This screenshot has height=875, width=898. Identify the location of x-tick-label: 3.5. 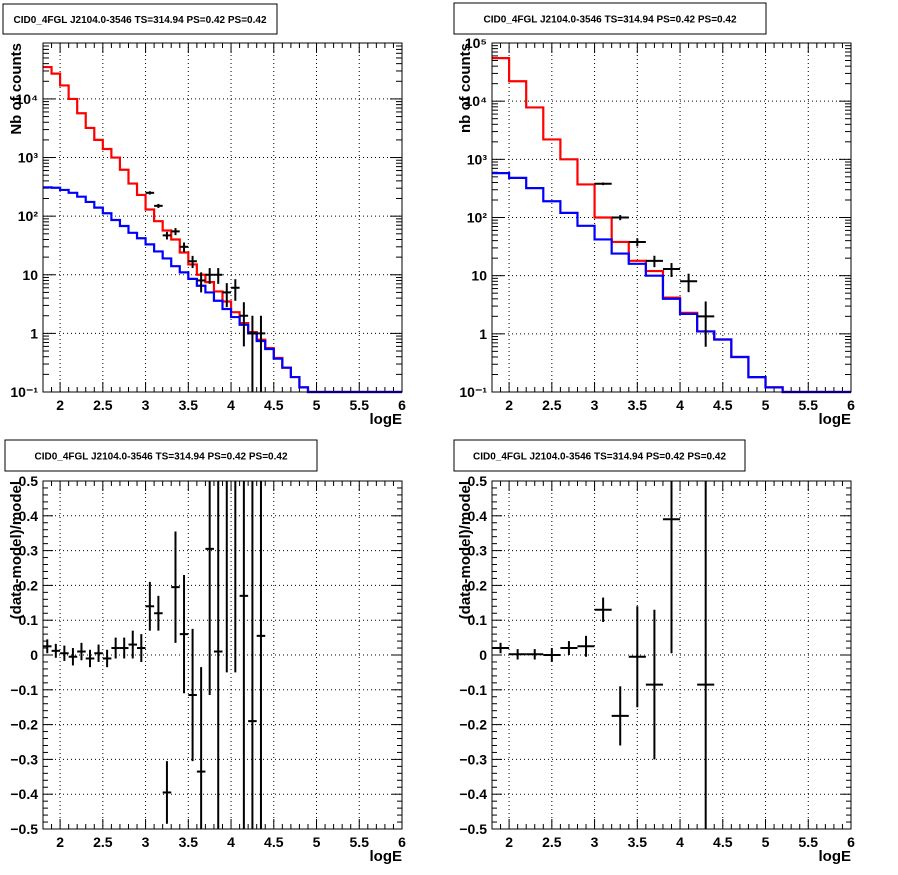
(638, 405).